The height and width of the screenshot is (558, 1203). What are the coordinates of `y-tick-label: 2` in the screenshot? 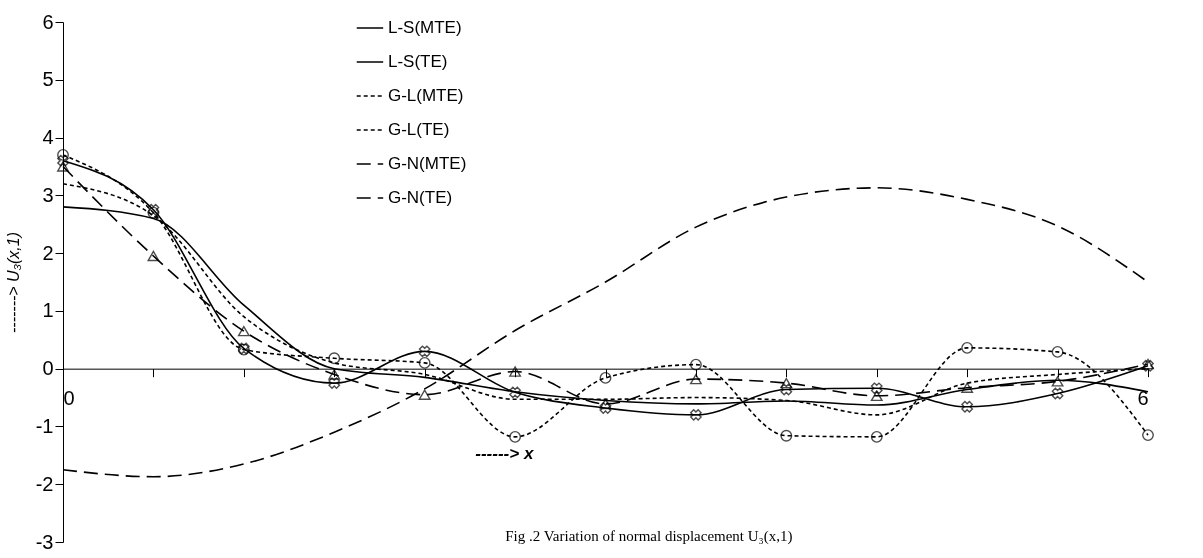 It's located at (48, 252).